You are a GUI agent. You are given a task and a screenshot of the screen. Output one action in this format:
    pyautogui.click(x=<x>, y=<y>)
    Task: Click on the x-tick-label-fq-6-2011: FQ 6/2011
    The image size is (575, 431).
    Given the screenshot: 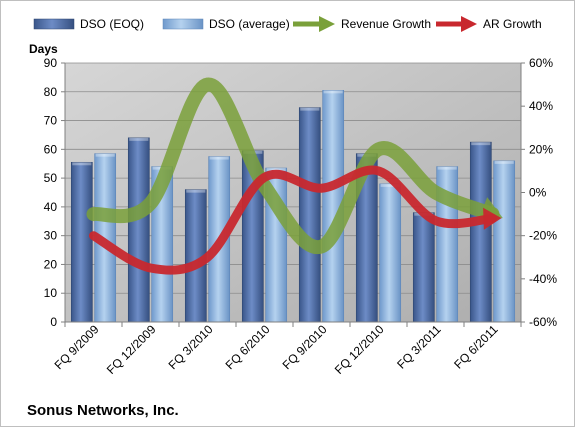 What is the action you would take?
    pyautogui.click(x=476, y=347)
    